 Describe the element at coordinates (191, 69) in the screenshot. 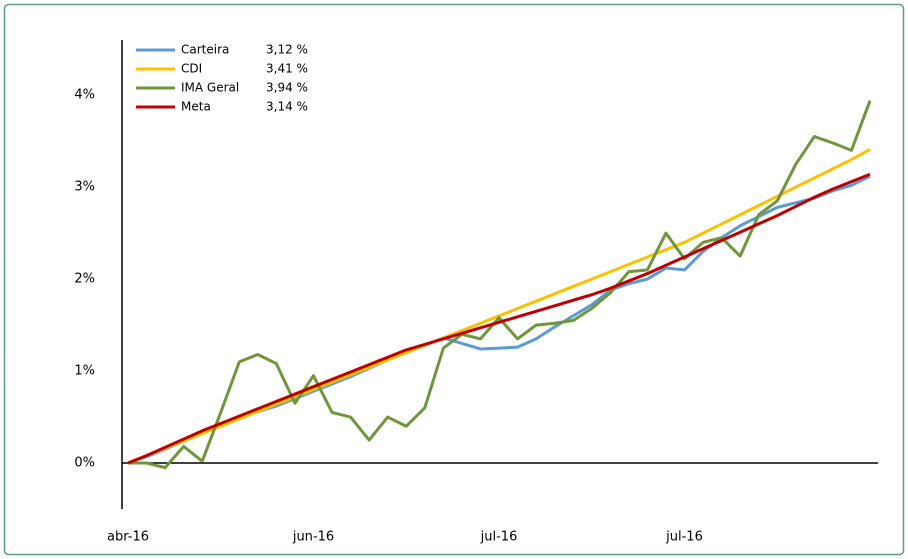

I see `legend-label: CDI` at that location.